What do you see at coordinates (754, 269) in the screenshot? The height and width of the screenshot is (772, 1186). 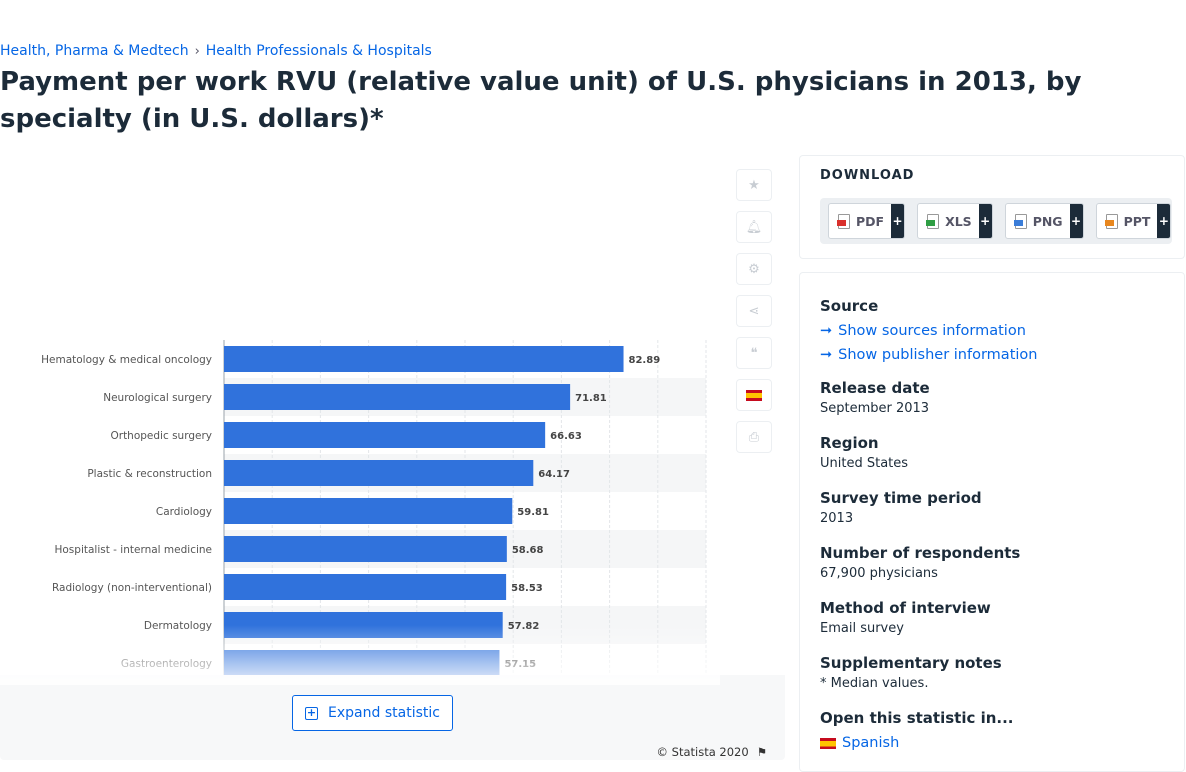 I see `gear-icon: ⚙` at bounding box center [754, 269].